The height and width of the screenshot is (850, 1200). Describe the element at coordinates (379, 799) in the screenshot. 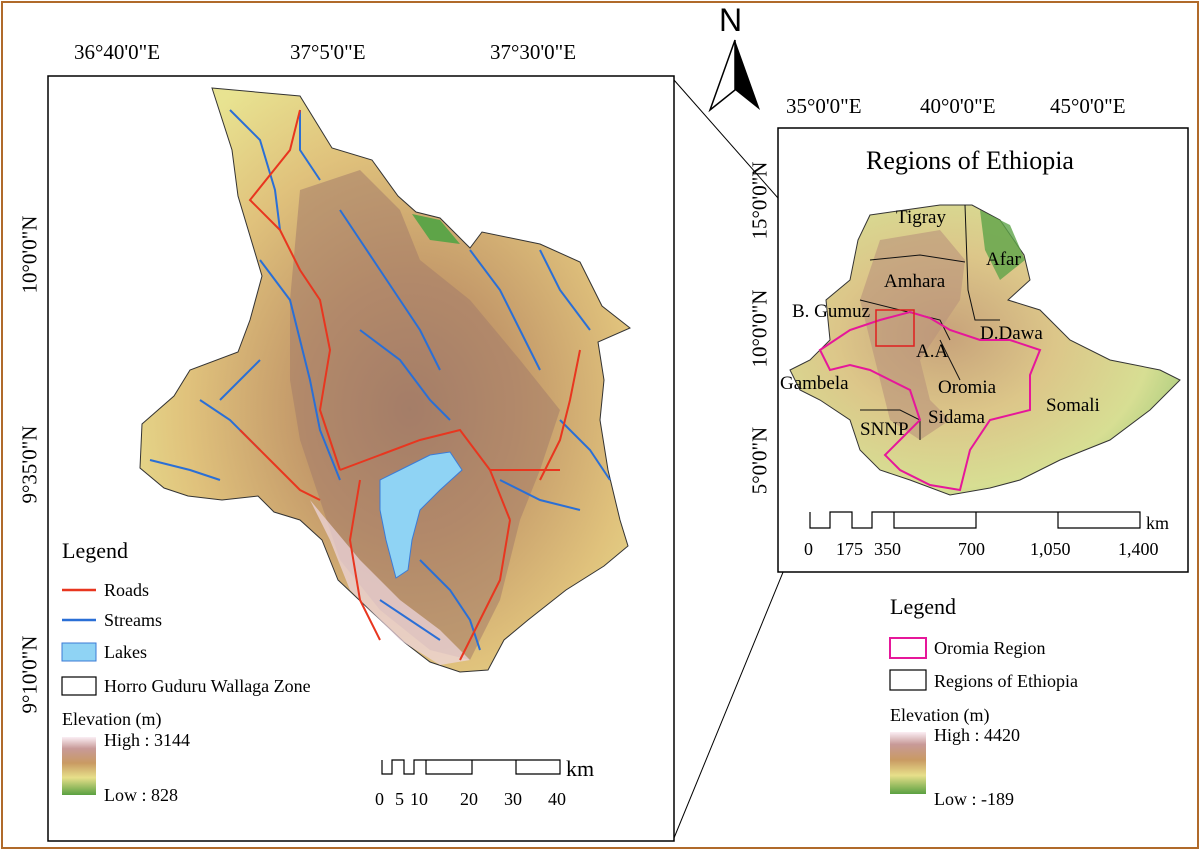

I see `scale-tick: 0` at that location.